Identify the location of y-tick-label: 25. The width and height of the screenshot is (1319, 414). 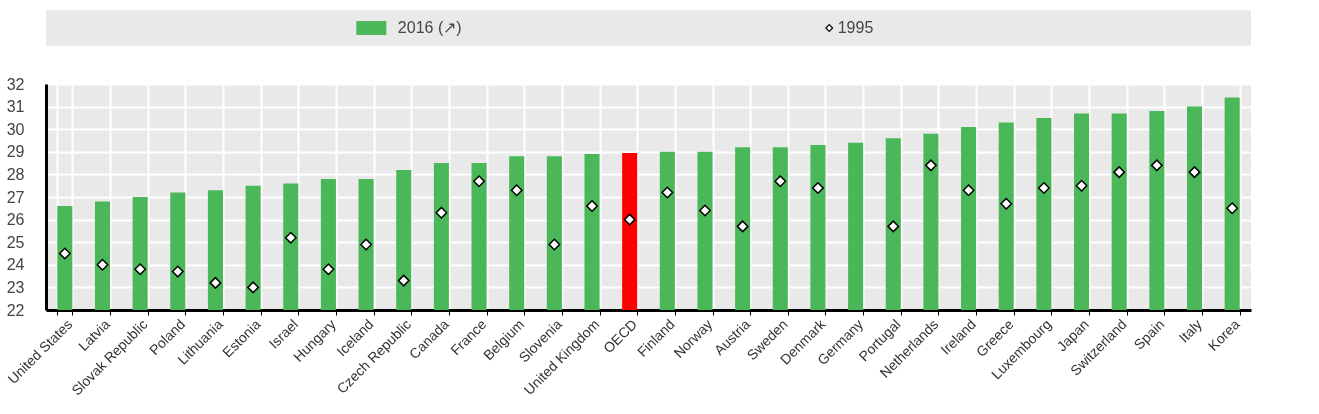
(15, 242).